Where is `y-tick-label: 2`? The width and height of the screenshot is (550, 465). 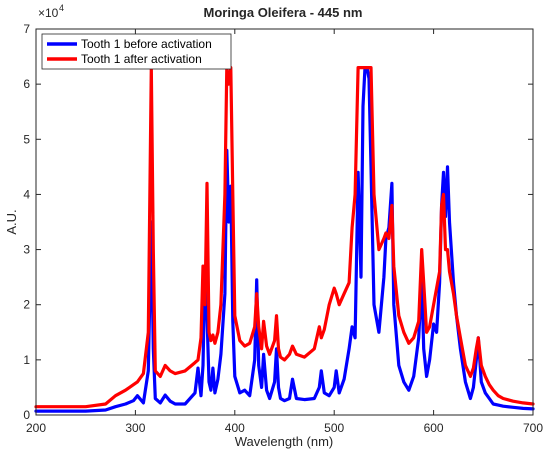
y-tick-label: 2 is located at coordinates (26, 305).